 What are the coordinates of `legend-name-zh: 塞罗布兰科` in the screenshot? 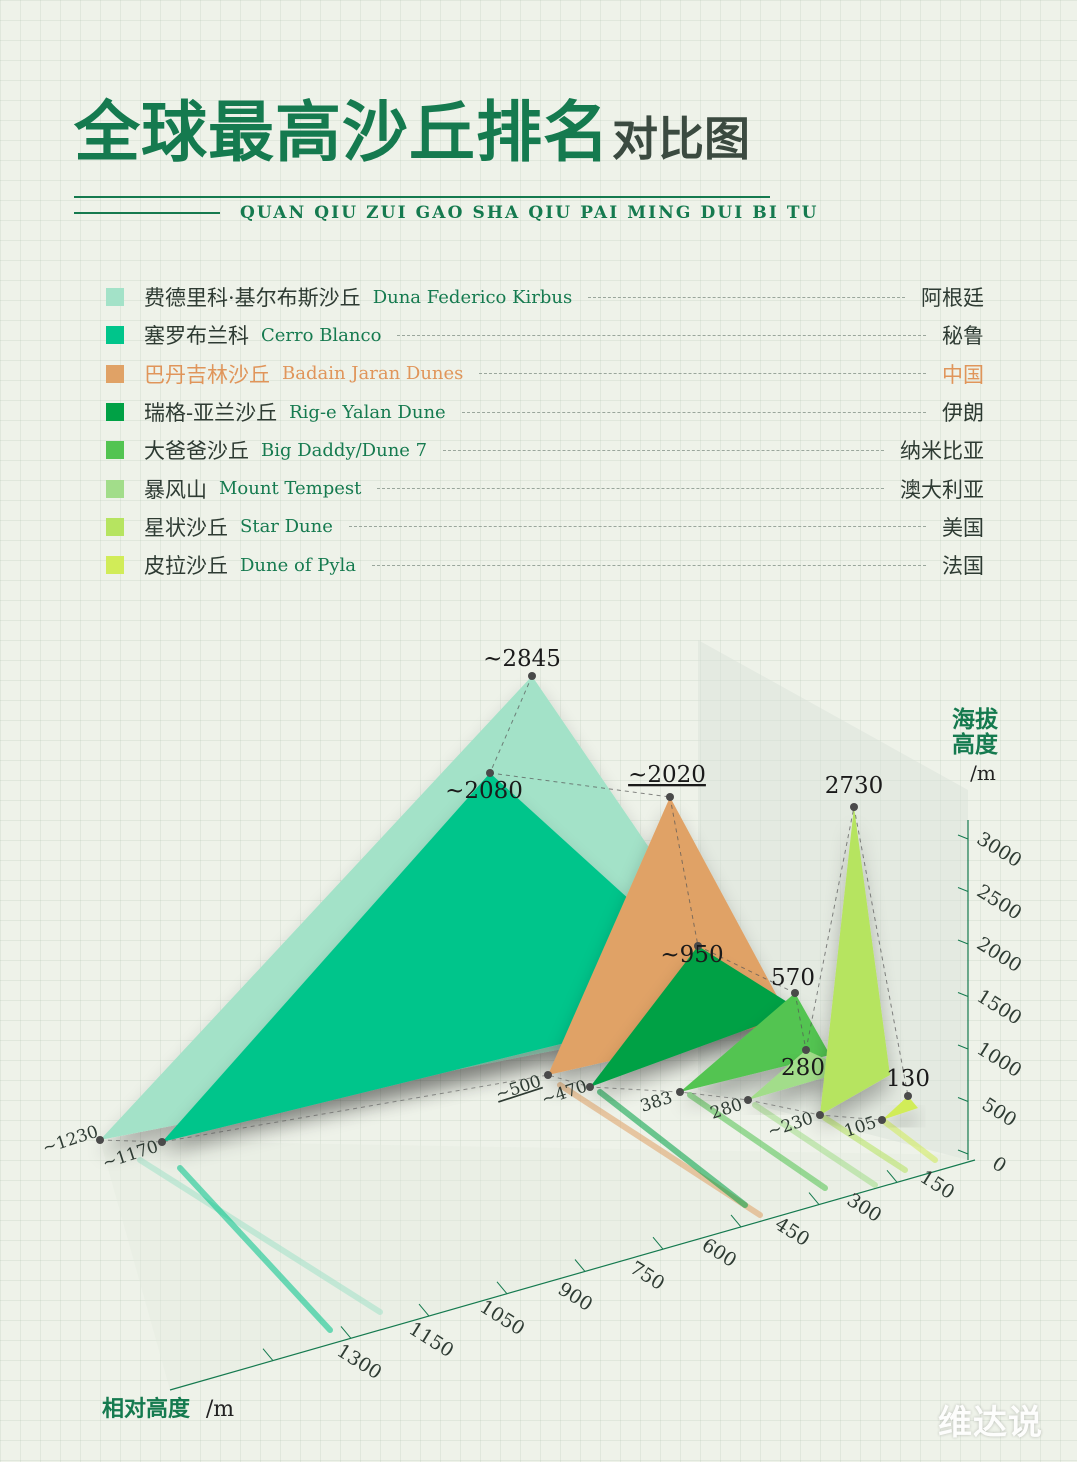 It's located at (196, 336).